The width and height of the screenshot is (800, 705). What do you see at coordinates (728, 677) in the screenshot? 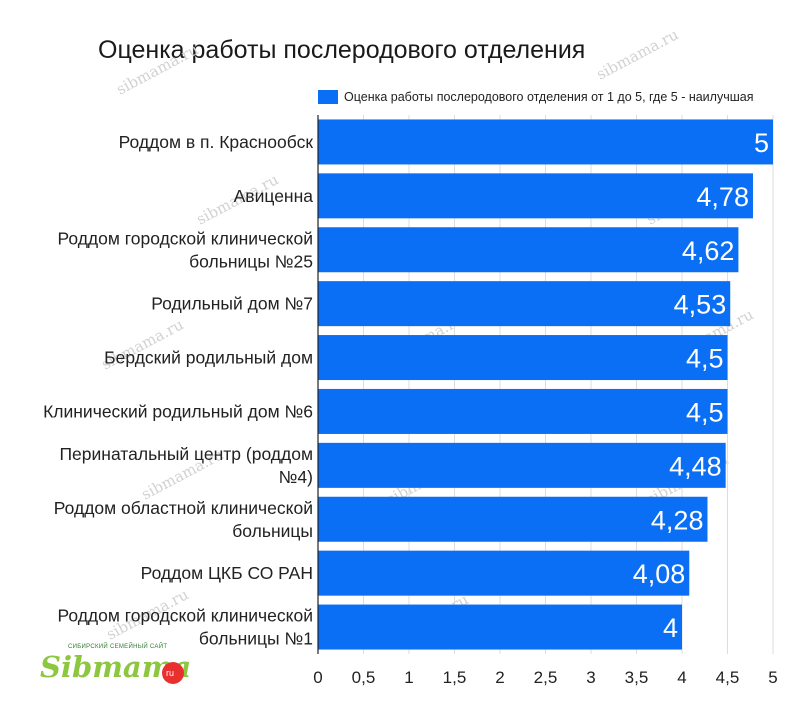
I see `x-tick-label-9: 4,5` at bounding box center [728, 677].